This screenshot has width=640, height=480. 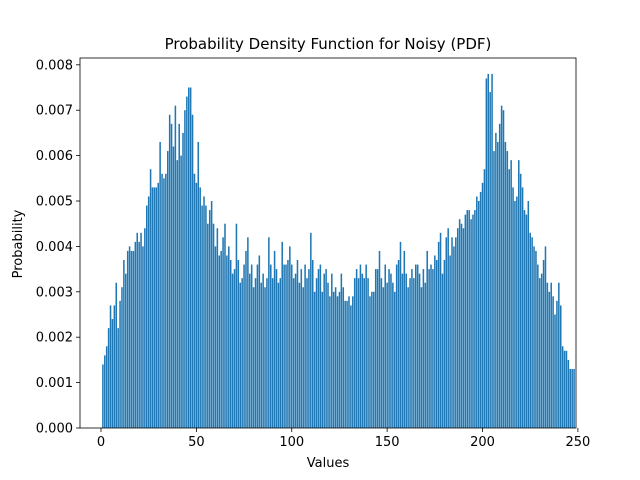 What do you see at coordinates (54, 156) in the screenshot?
I see `y-tick-label: 0.006` at bounding box center [54, 156].